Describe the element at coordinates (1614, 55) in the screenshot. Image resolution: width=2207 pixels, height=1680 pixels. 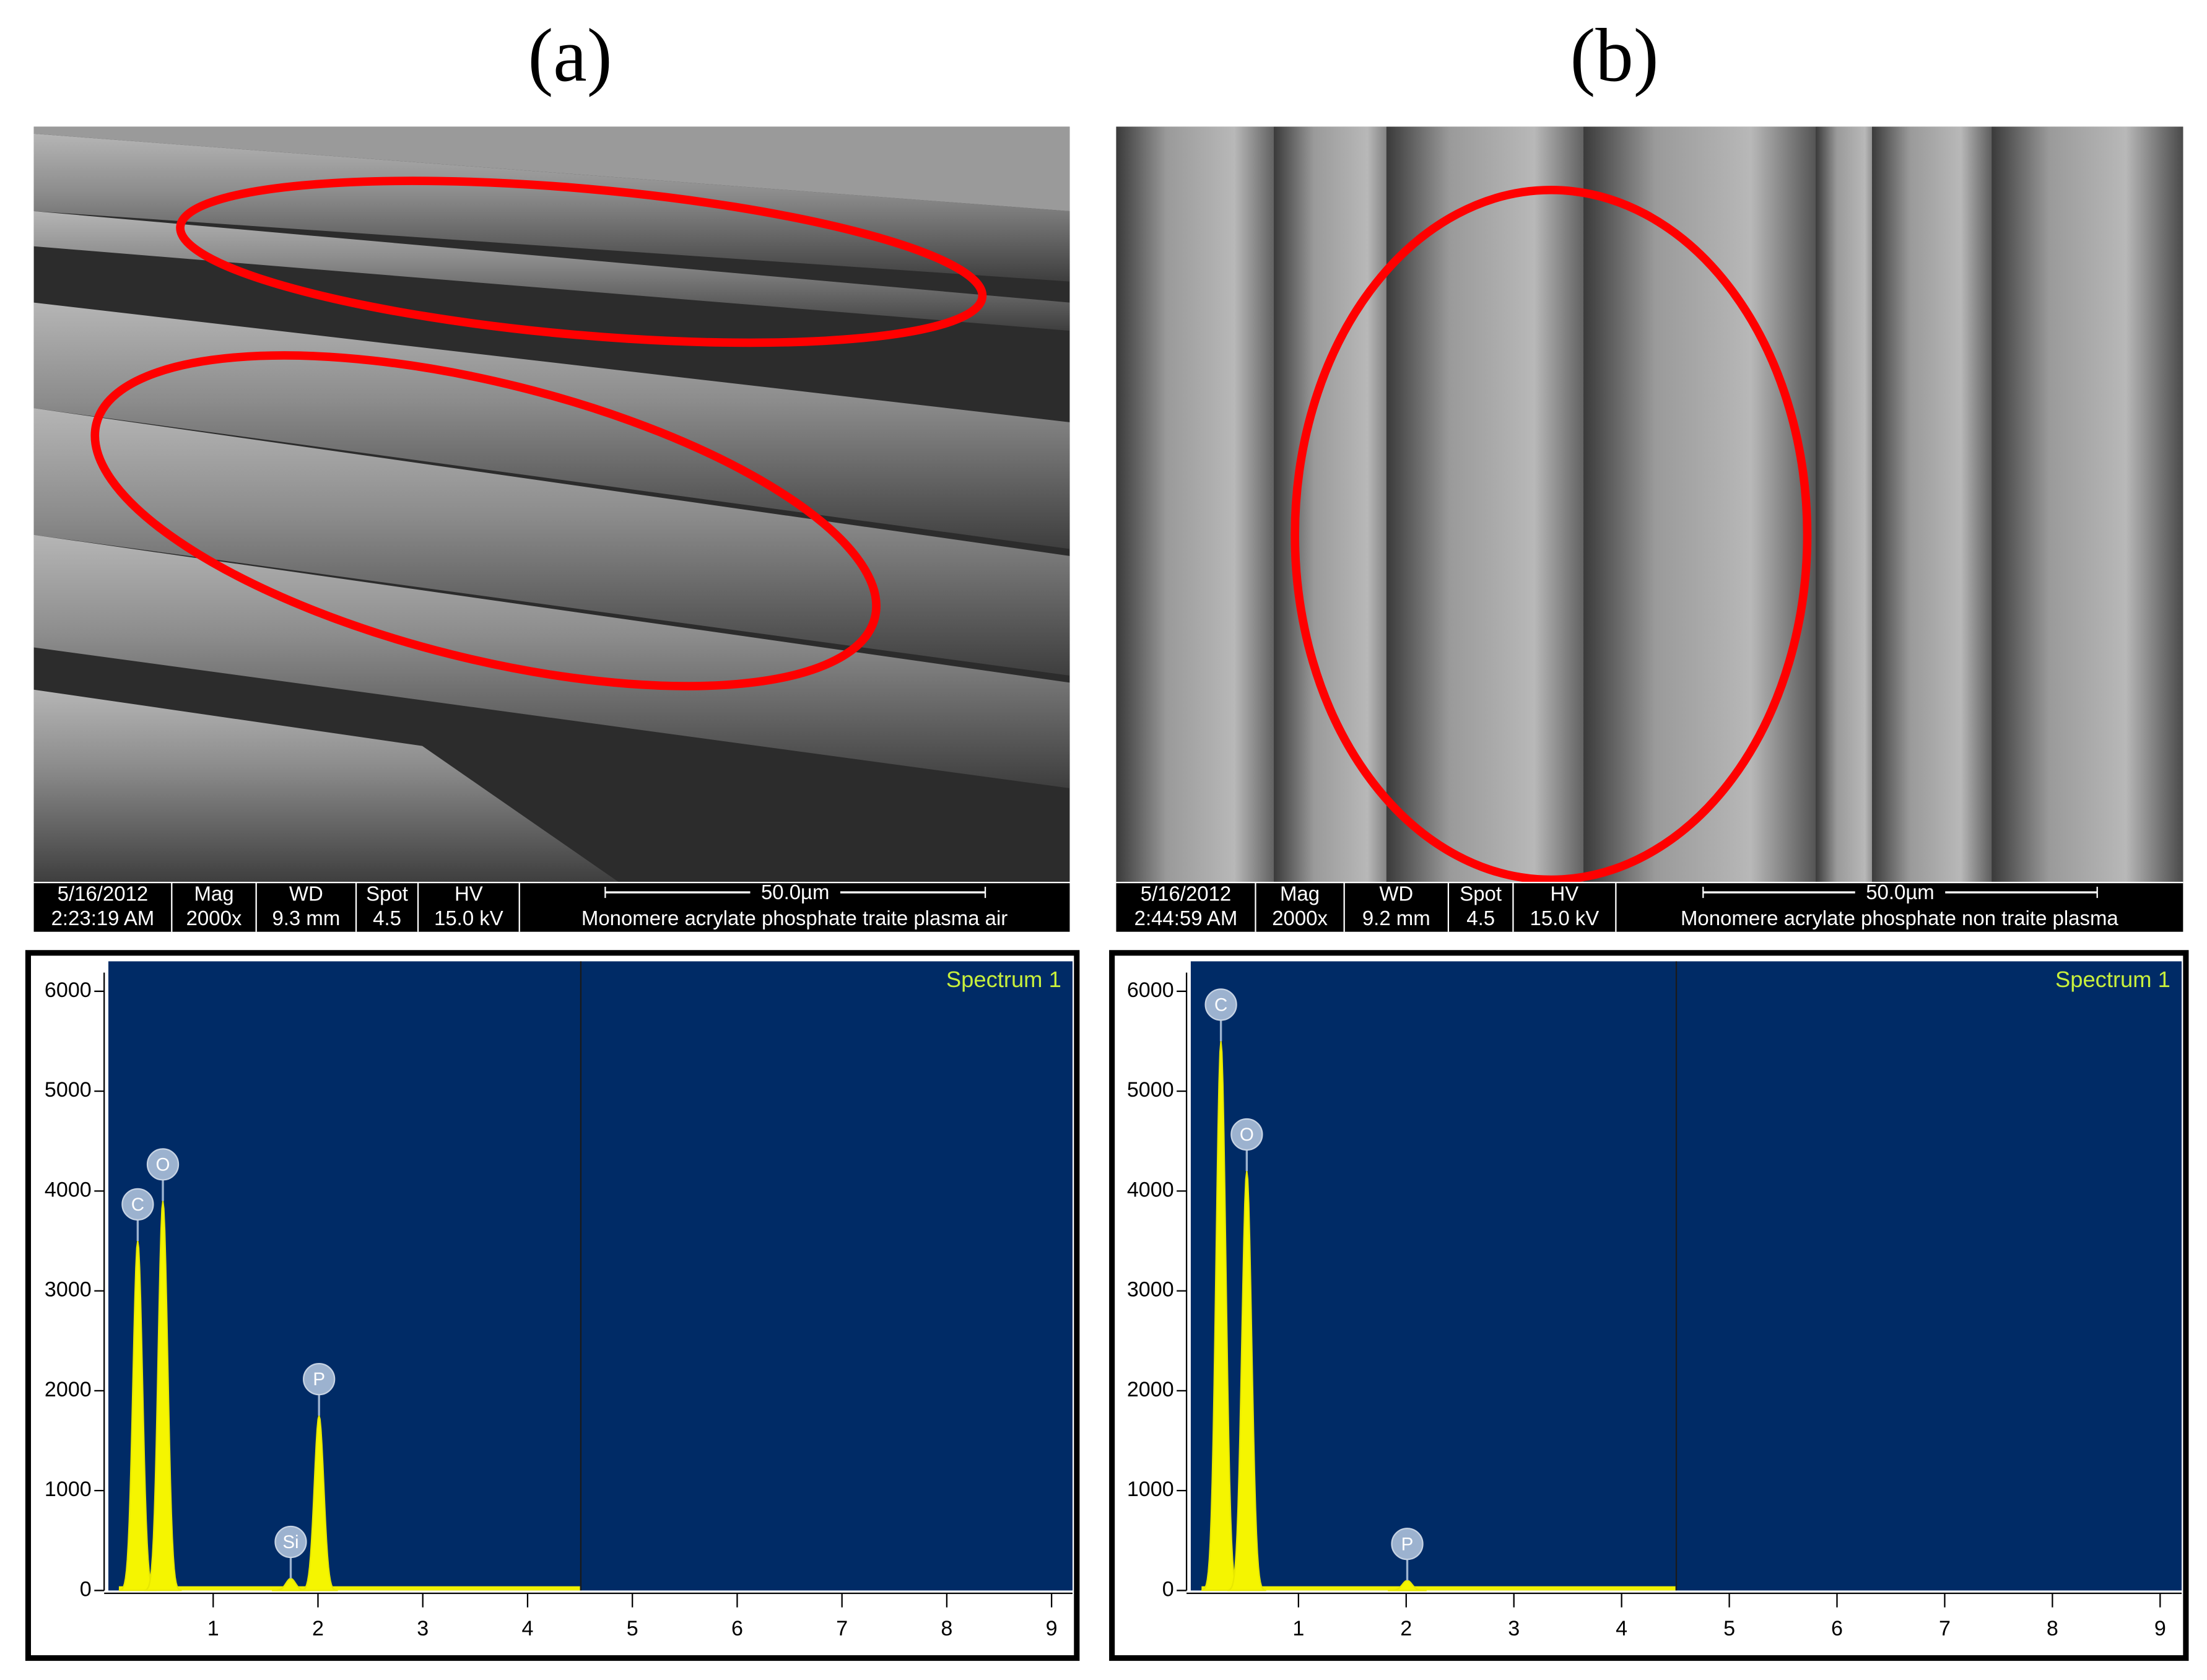
I see `panel-label: (b)` at that location.